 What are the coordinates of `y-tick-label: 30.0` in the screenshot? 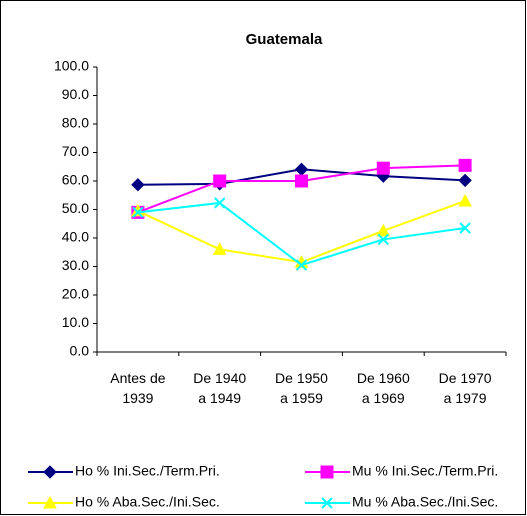 It's located at (75, 265).